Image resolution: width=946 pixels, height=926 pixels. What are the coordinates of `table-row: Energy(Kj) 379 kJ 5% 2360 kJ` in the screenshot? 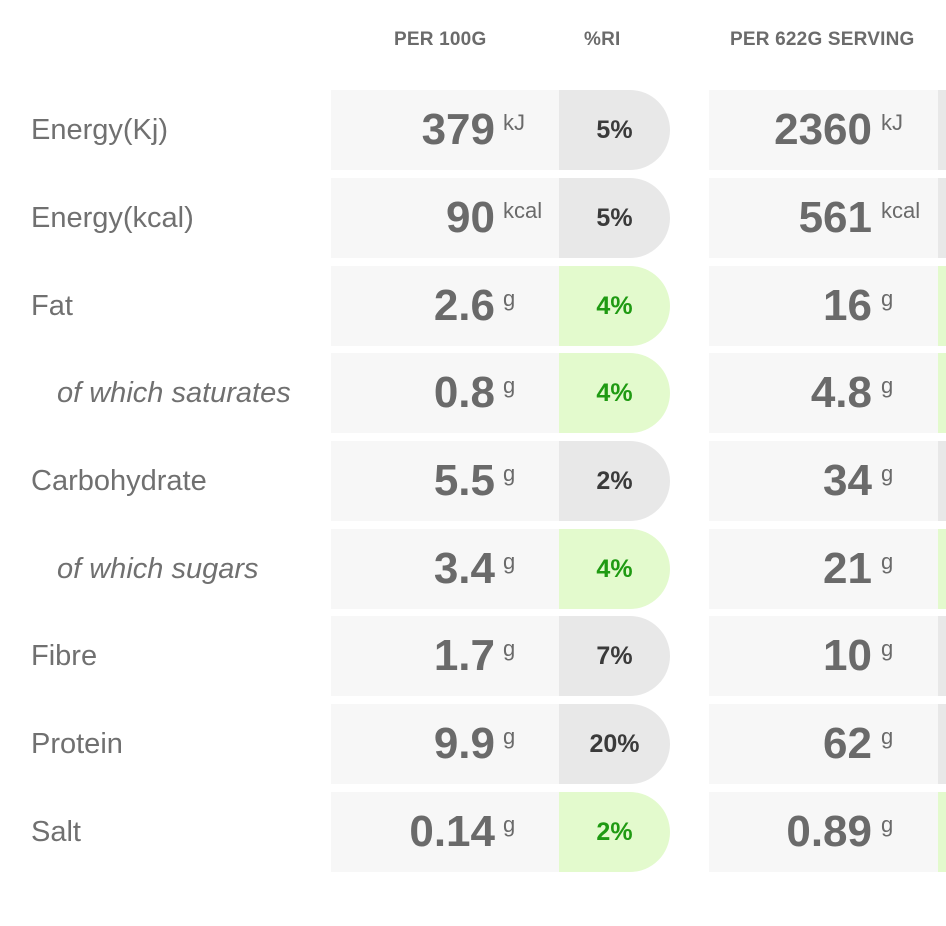 It's located at (473, 130).